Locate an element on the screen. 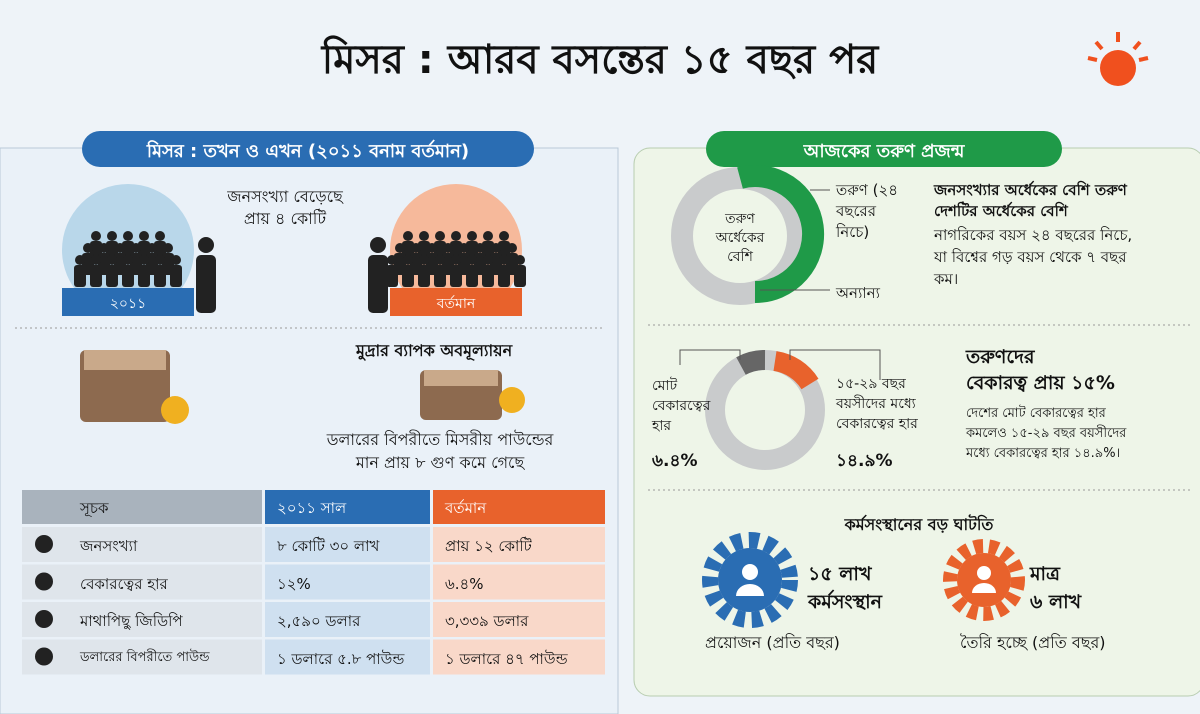 This screenshot has width=1200, height=714. table-cell: ডলারের বিপরীতে পাউন্ড is located at coordinates (145, 657).